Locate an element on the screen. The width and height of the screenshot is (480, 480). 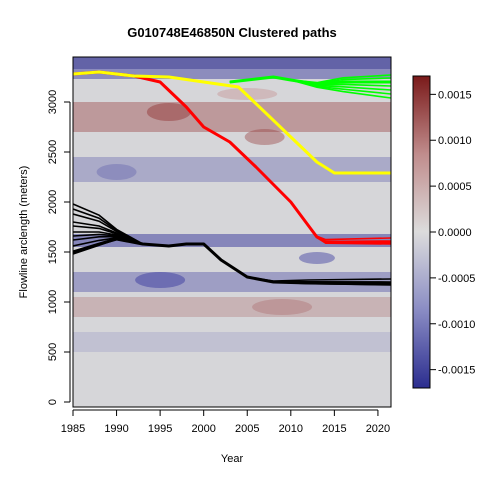
colorbar-tick-label: -0.0015 is located at coordinates (456, 371).